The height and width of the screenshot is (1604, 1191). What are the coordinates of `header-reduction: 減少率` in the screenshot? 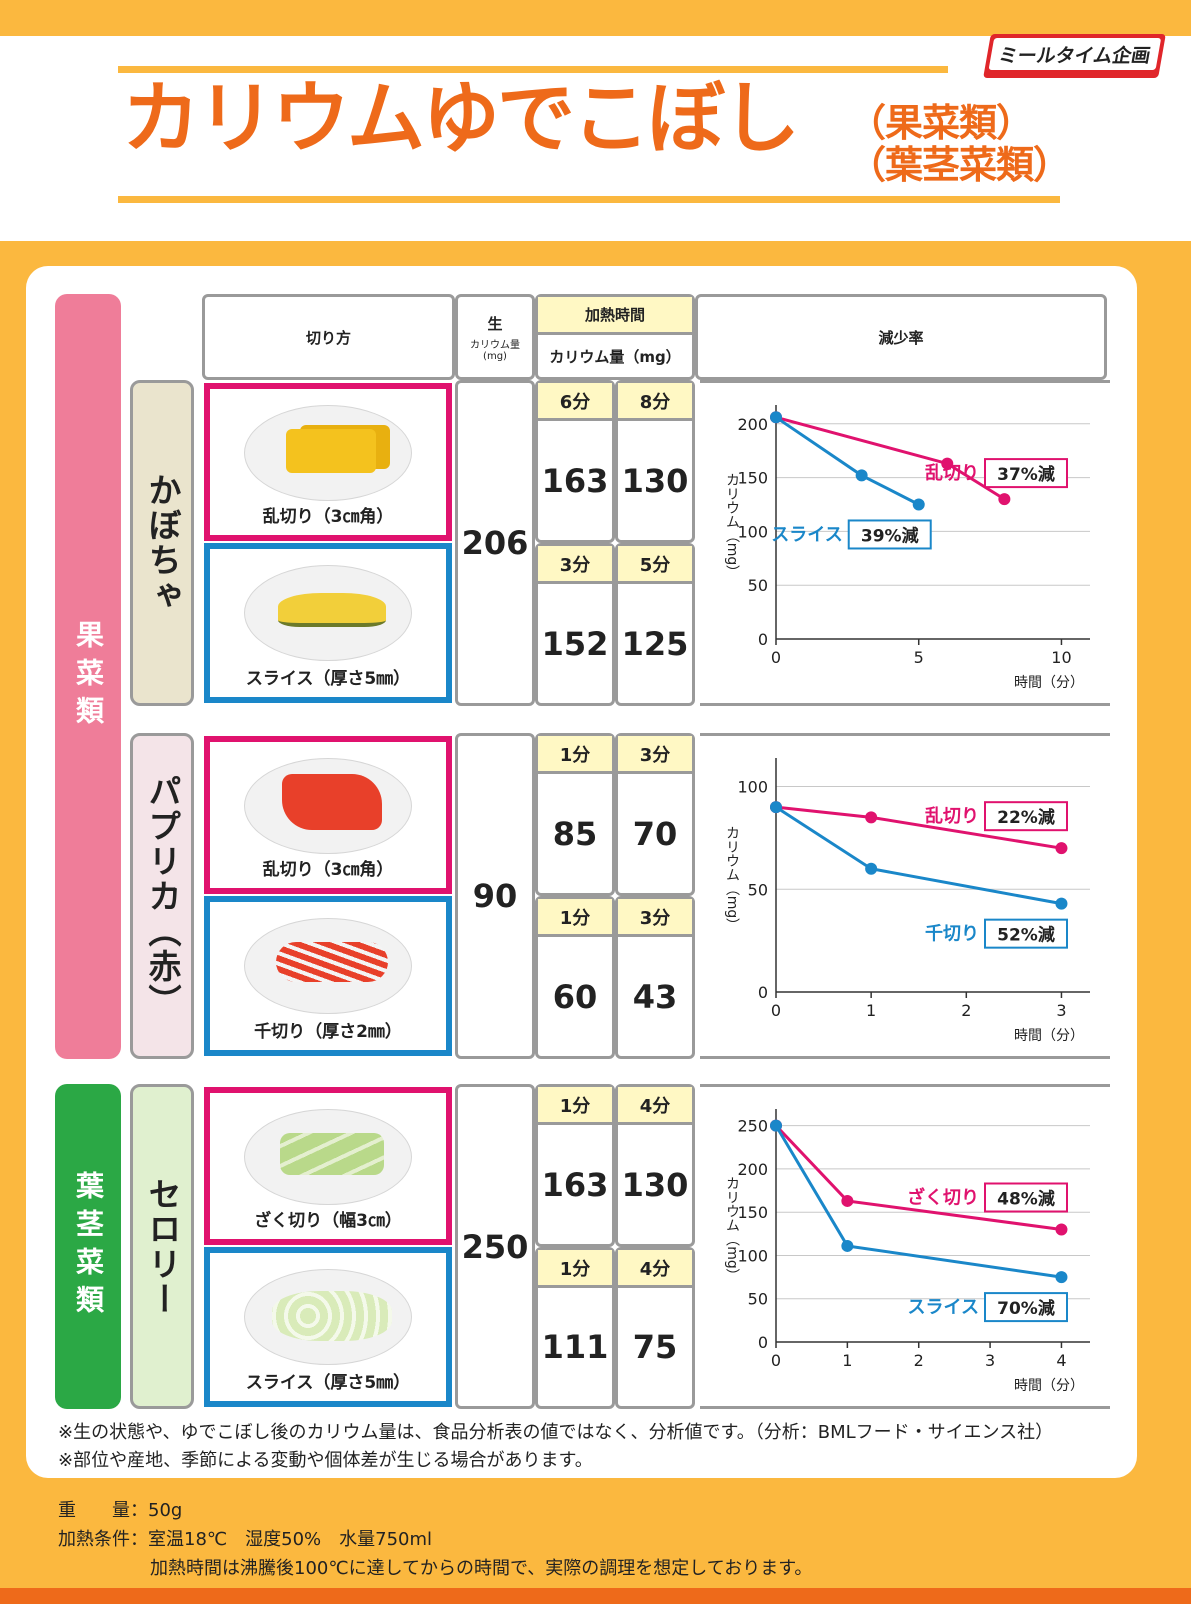 It's located at (901, 337).